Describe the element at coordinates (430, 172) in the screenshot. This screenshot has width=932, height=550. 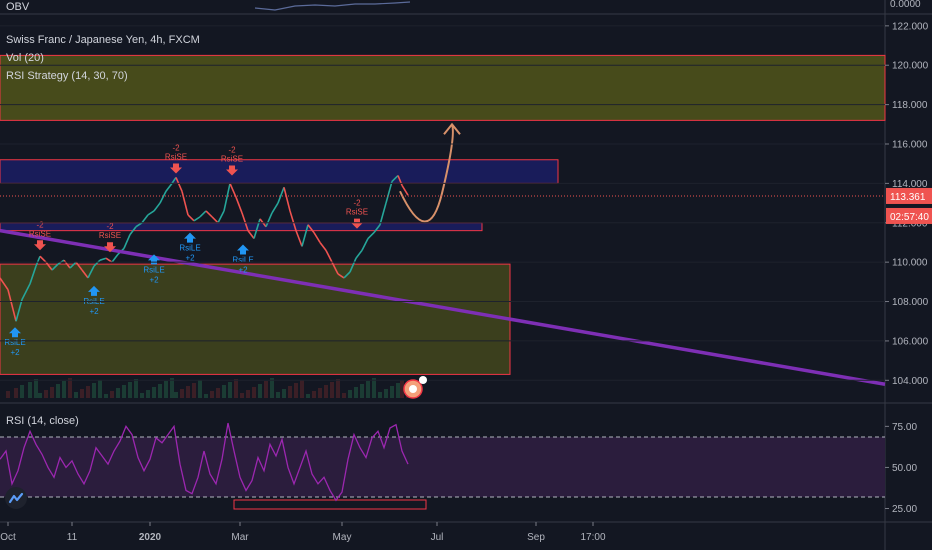
I see `projection-group` at that location.